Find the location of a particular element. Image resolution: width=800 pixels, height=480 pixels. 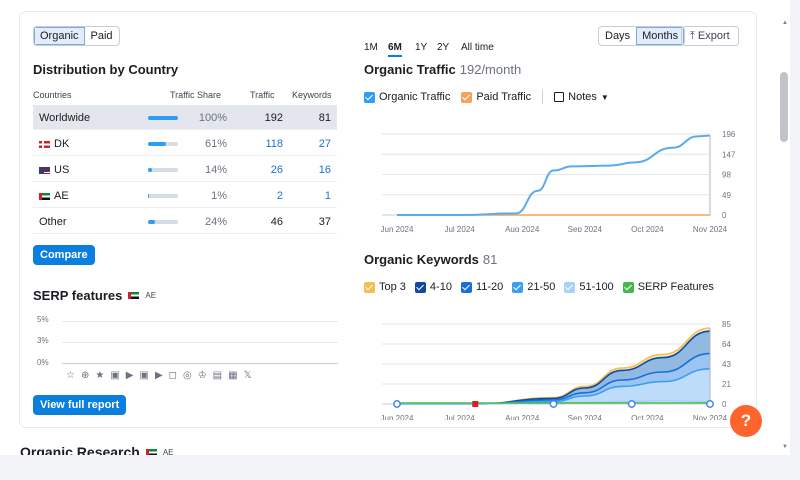

x-tick-label: Jul 2024 is located at coordinates (459, 417).